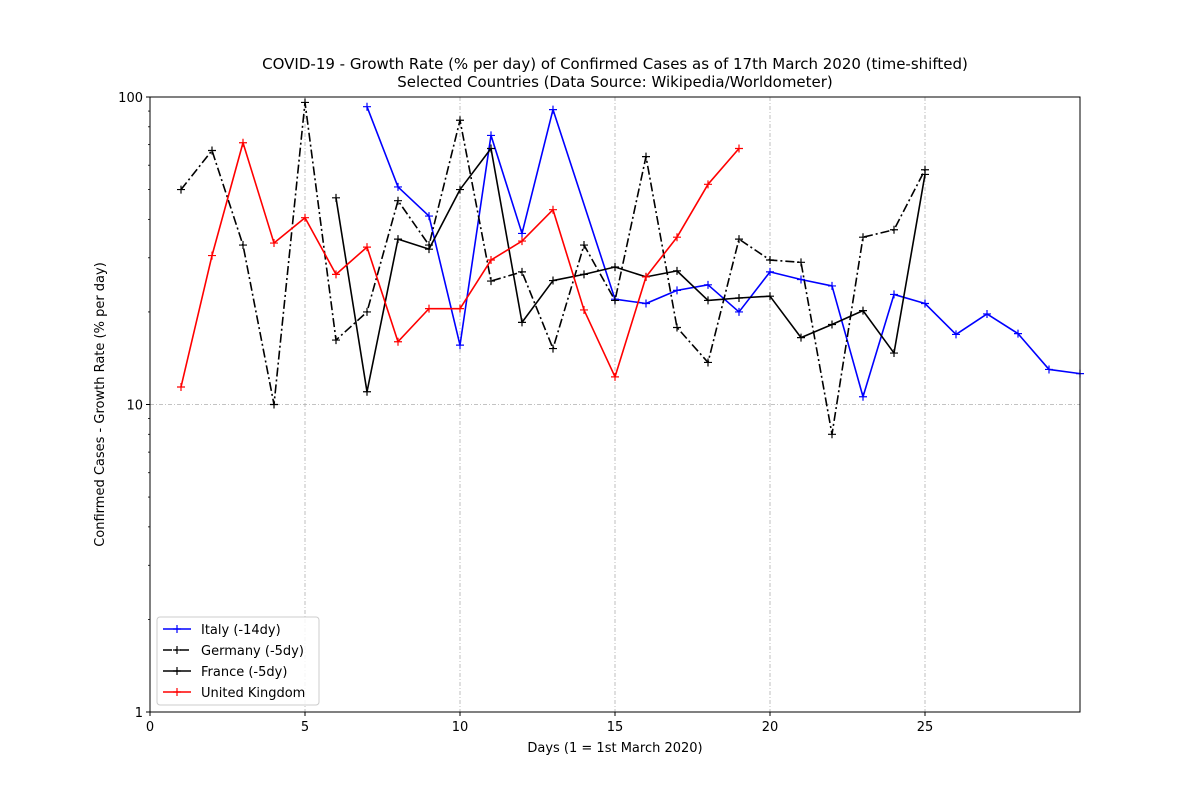 Image resolution: width=1200 pixels, height=800 pixels. Describe the element at coordinates (238, 661) in the screenshot. I see `legend-frame` at that location.